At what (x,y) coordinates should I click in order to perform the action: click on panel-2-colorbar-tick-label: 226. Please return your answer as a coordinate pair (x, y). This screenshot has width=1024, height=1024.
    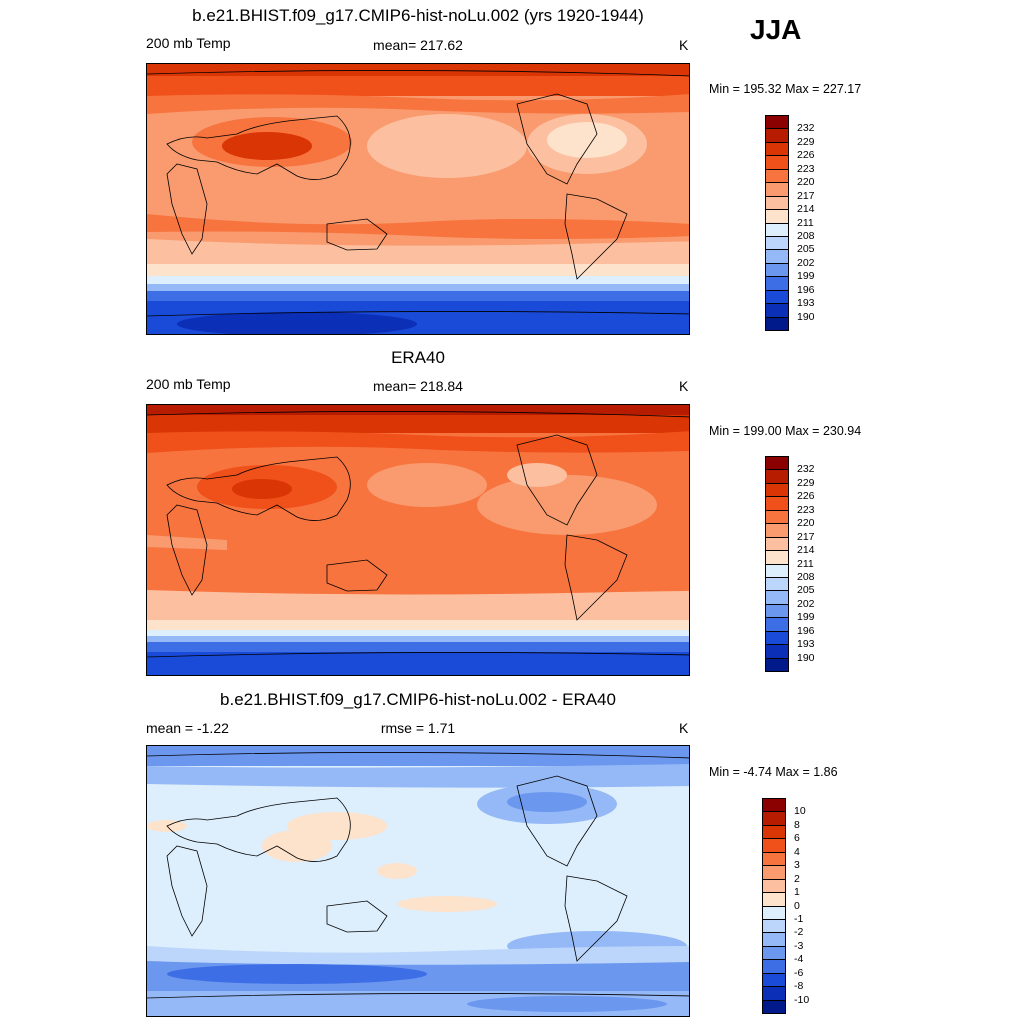
    Looking at the image, I should click on (806, 496).